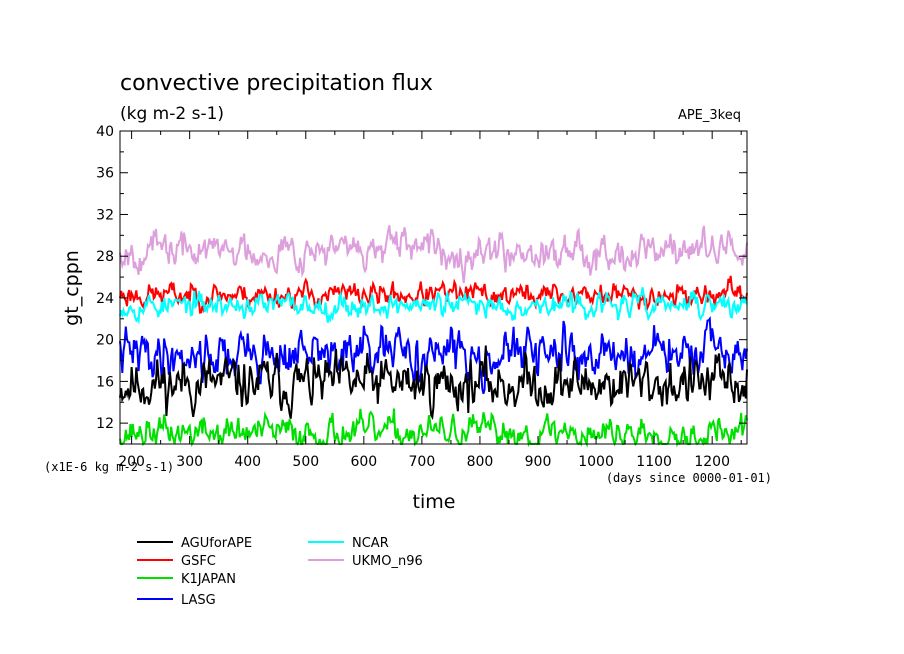 The image size is (904, 654). What do you see at coordinates (247, 462) in the screenshot?
I see `x-tick-label: 400` at bounding box center [247, 462].